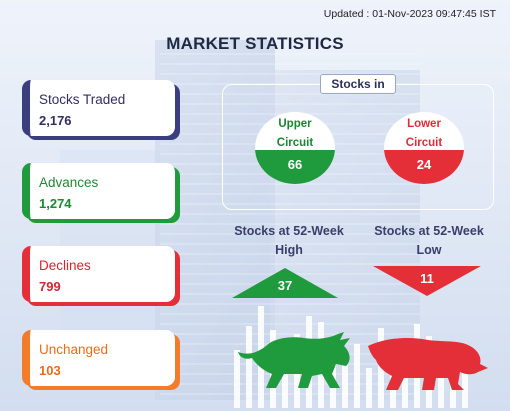  What do you see at coordinates (55, 203) in the screenshot?
I see `advances-value: 1,274` at bounding box center [55, 203].